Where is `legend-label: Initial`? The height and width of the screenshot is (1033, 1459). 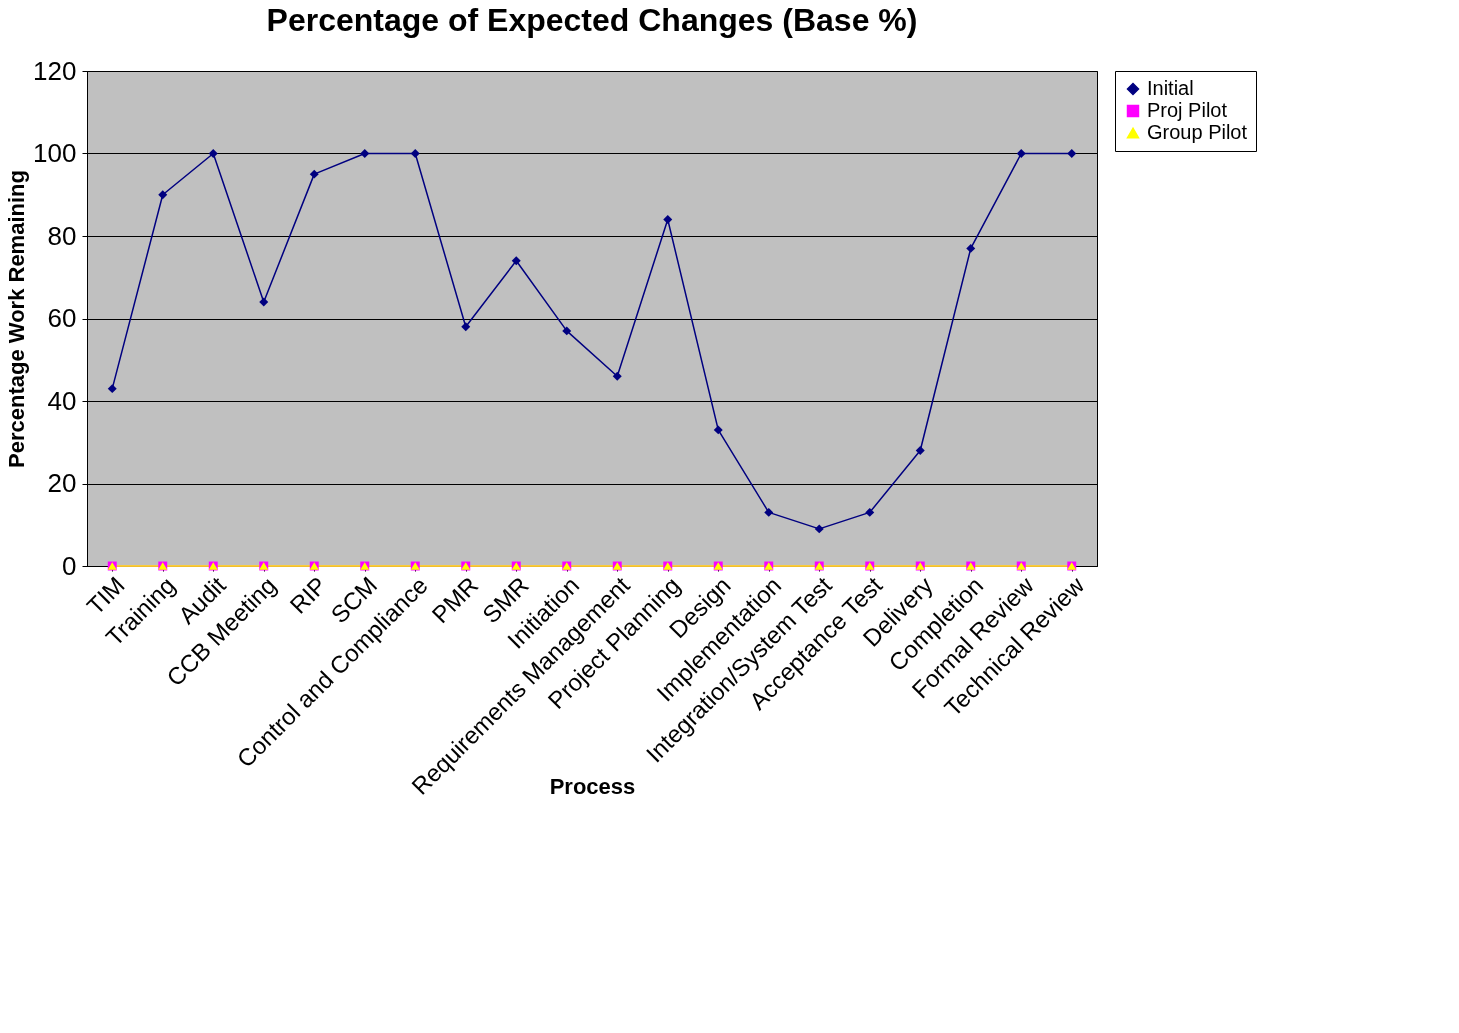 legend-label: Initial is located at coordinates (1170, 88).